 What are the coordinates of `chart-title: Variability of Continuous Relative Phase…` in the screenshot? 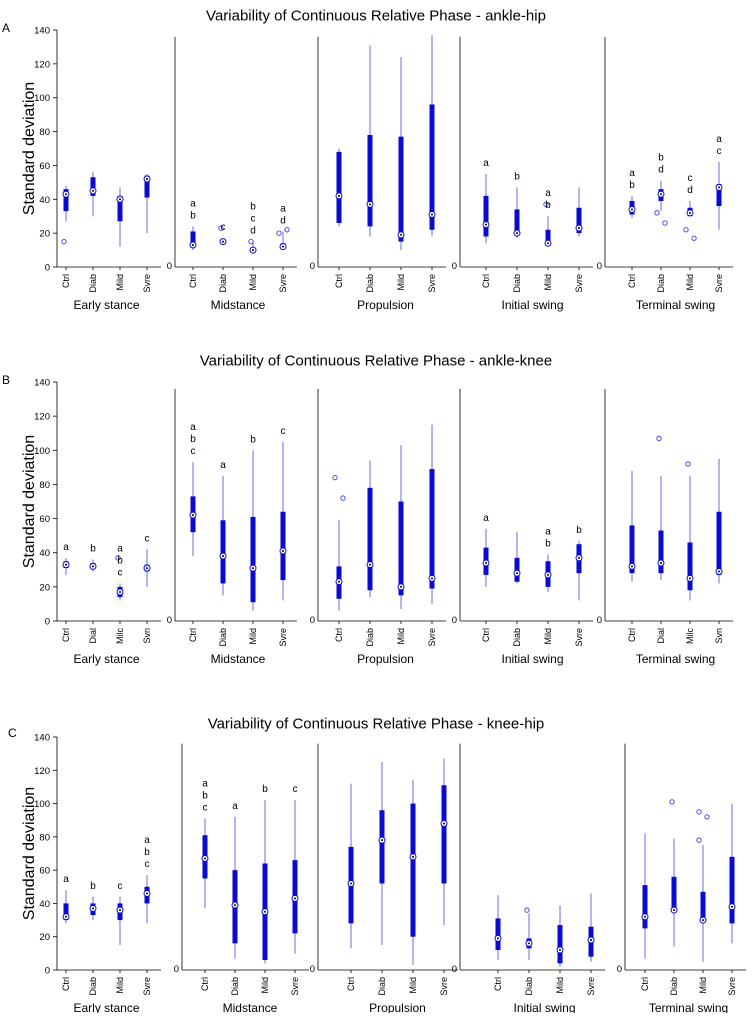 It's located at (376, 360).